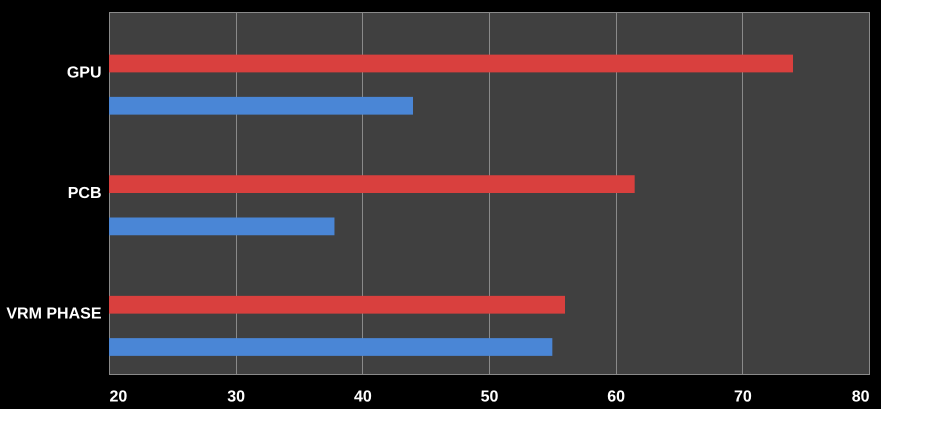 This screenshot has height=428, width=925. Describe the element at coordinates (84, 73) in the screenshot. I see `y-tick-label: GPU` at that location.